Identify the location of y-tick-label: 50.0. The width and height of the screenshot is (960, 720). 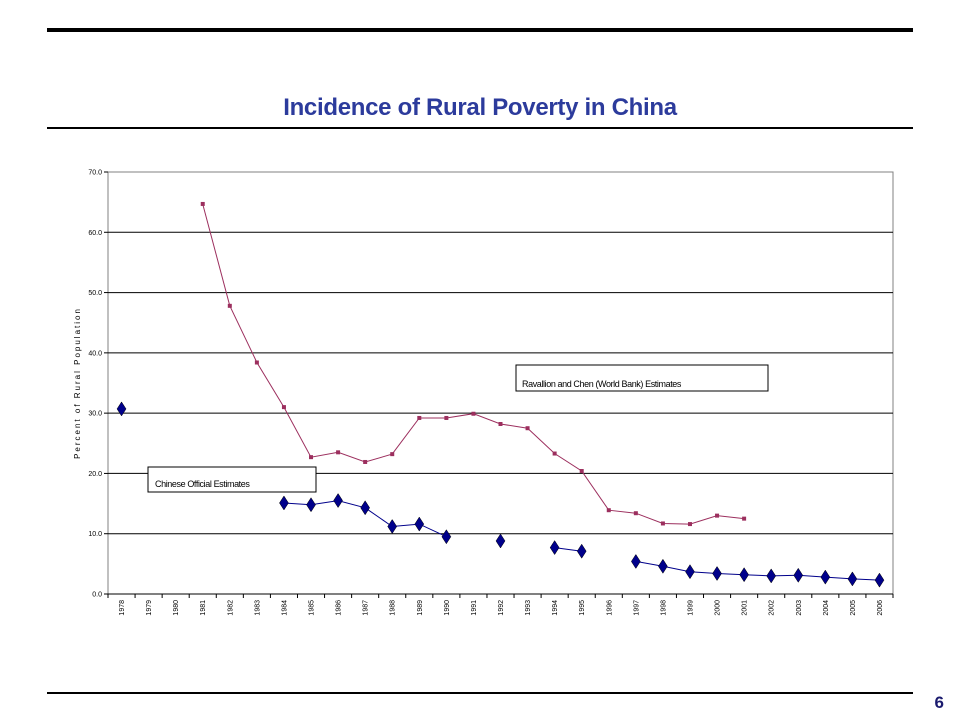
(95, 293).